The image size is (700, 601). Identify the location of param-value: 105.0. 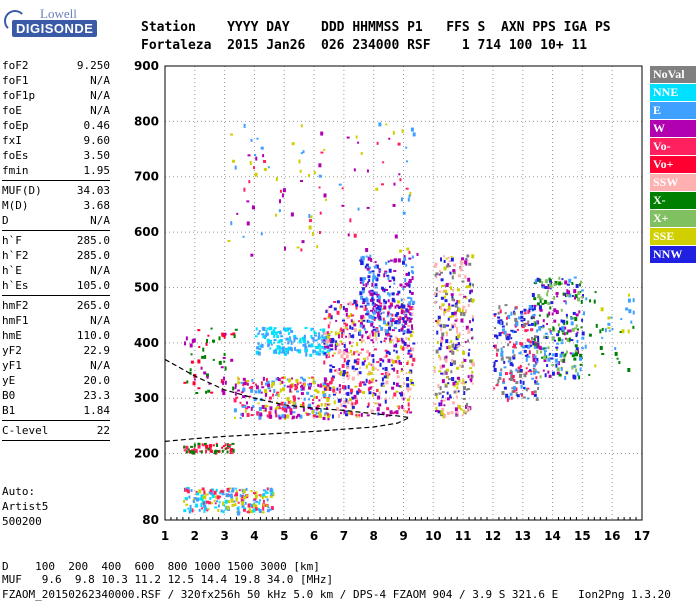
(93, 285).